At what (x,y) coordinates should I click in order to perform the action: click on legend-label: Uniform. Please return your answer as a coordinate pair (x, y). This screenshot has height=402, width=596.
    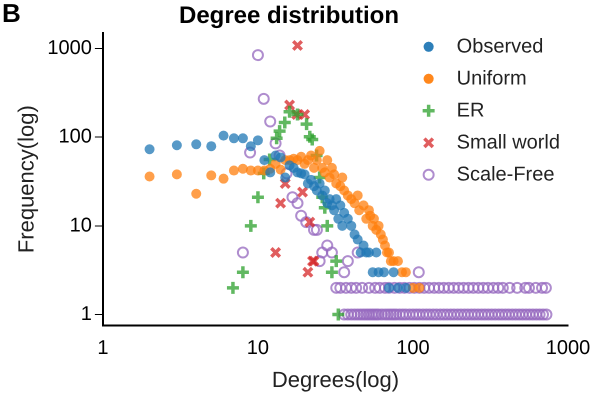
    Looking at the image, I should click on (491, 78).